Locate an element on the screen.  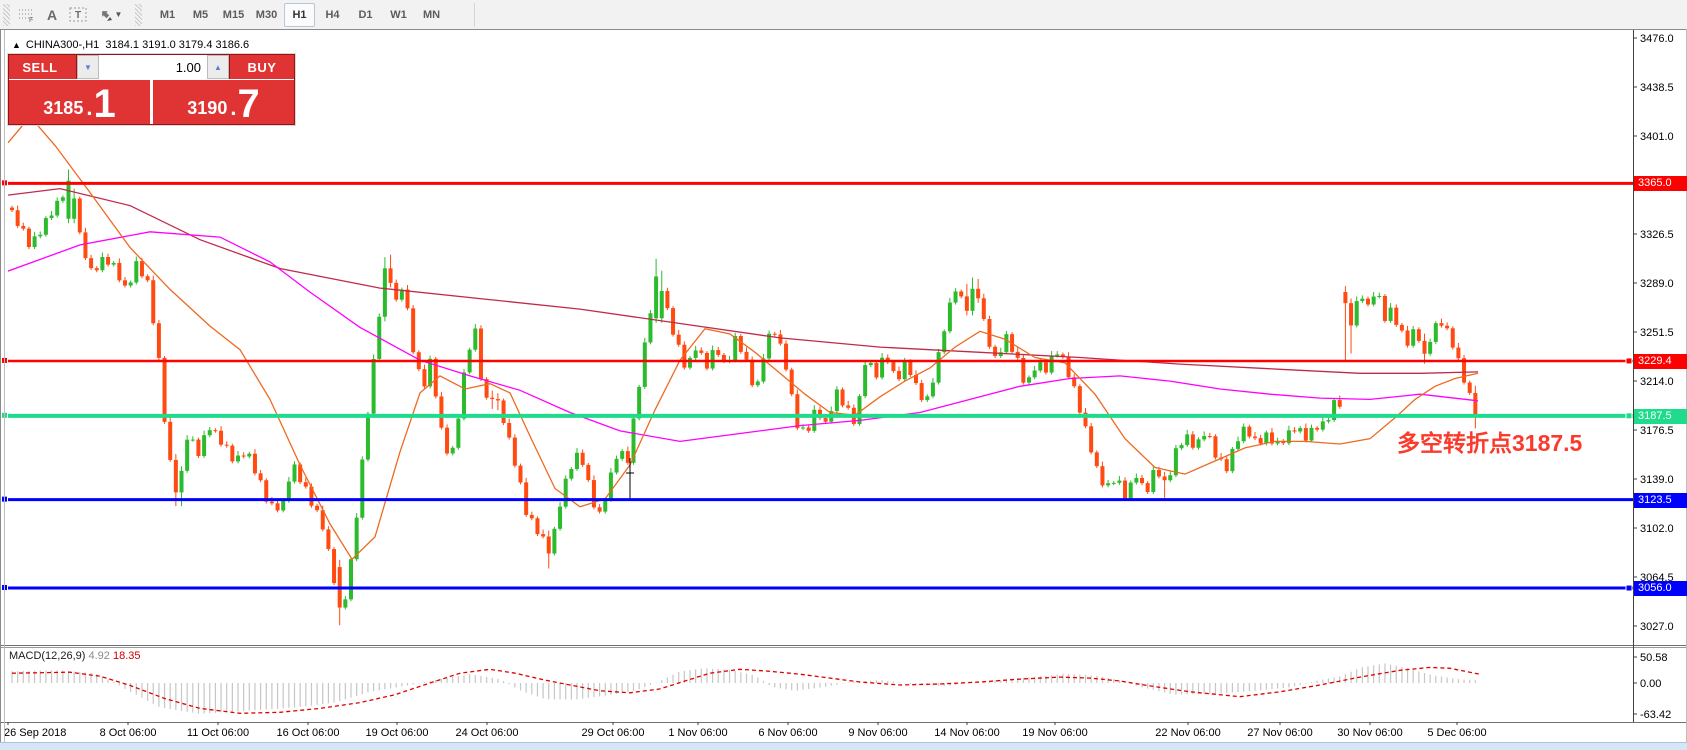
svg-text: 16 Oct 06:00 is located at coordinates (308, 733).